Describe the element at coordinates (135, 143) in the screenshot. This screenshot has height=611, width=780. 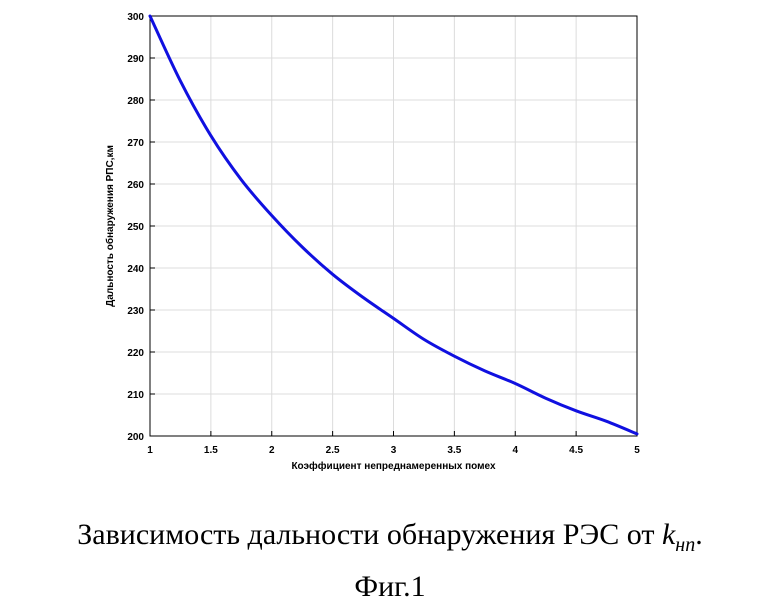
I see `y-tick-label: 270` at that location.